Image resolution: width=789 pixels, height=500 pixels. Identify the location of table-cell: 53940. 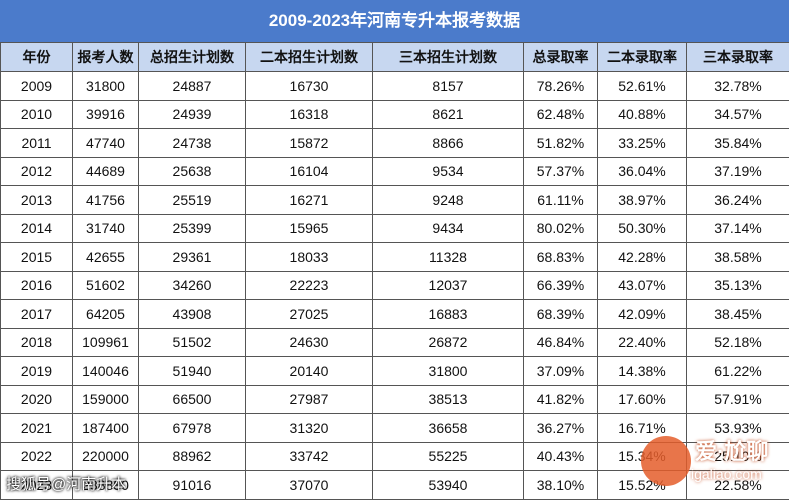
(448, 485).